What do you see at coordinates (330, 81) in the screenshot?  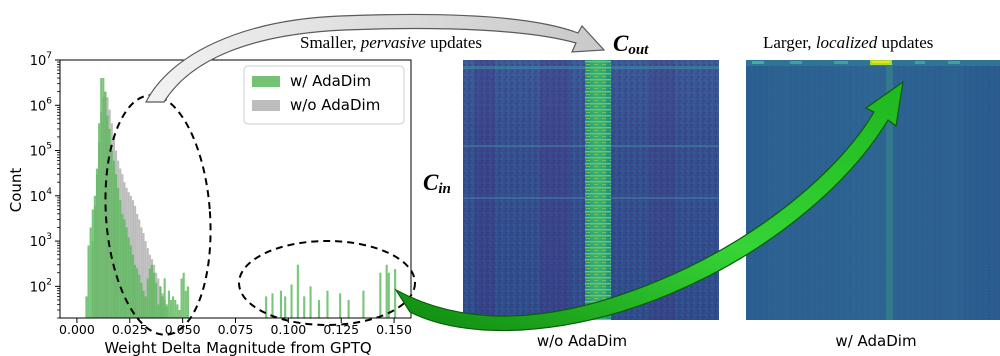 I see `legend-label-with: w/ AdaDim` at bounding box center [330, 81].